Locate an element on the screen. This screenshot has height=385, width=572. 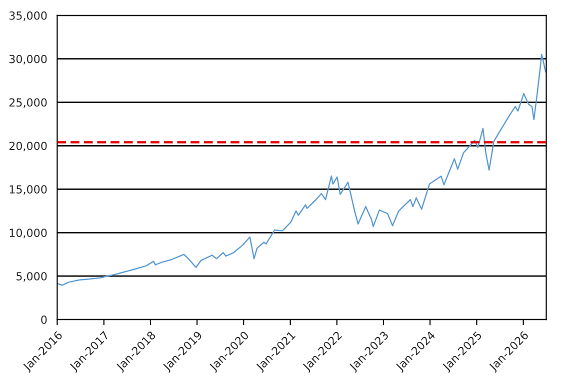
y-tick-label: 10,000 is located at coordinates (28, 233).